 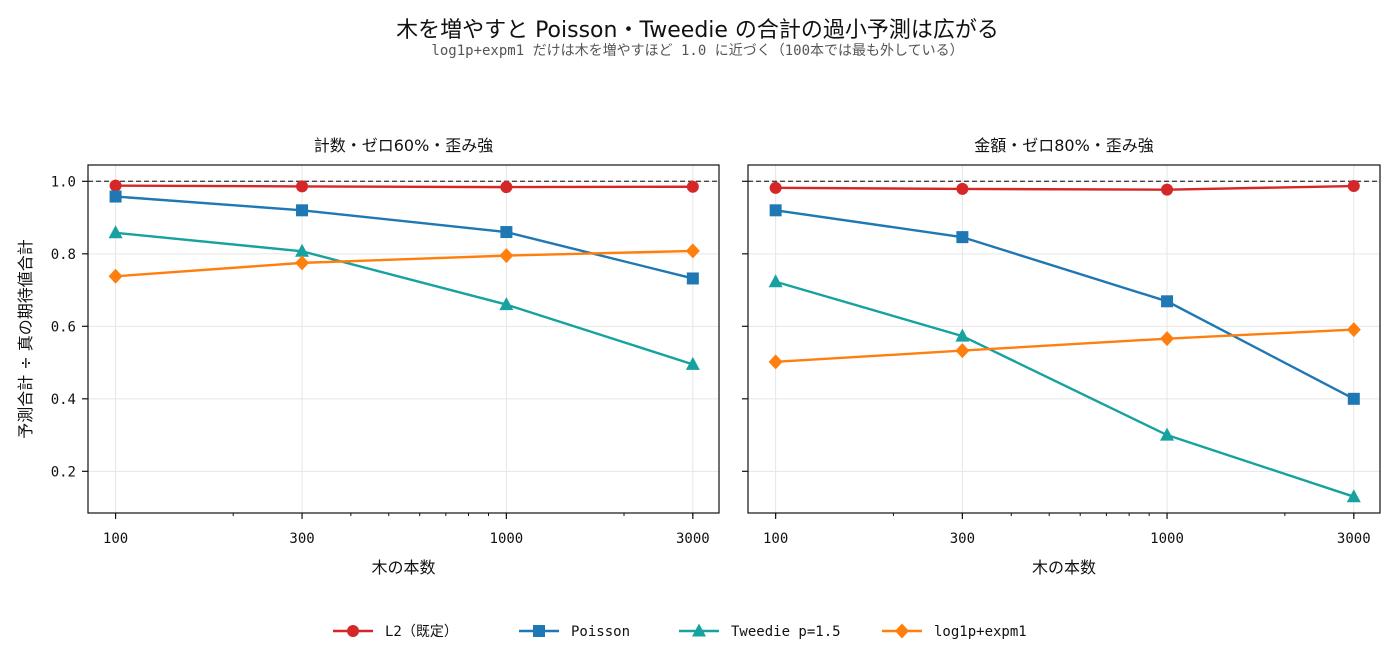 I want to click on legend-entry-tweedie-p-1-5: Tweedie p=1.5, so click(x=760, y=631).